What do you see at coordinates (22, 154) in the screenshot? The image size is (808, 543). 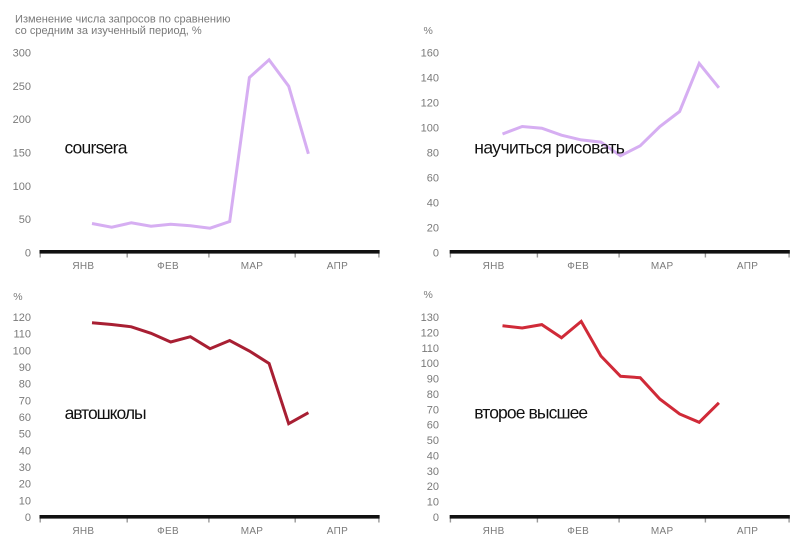 I see `svg-text: 150` at bounding box center [22, 154].